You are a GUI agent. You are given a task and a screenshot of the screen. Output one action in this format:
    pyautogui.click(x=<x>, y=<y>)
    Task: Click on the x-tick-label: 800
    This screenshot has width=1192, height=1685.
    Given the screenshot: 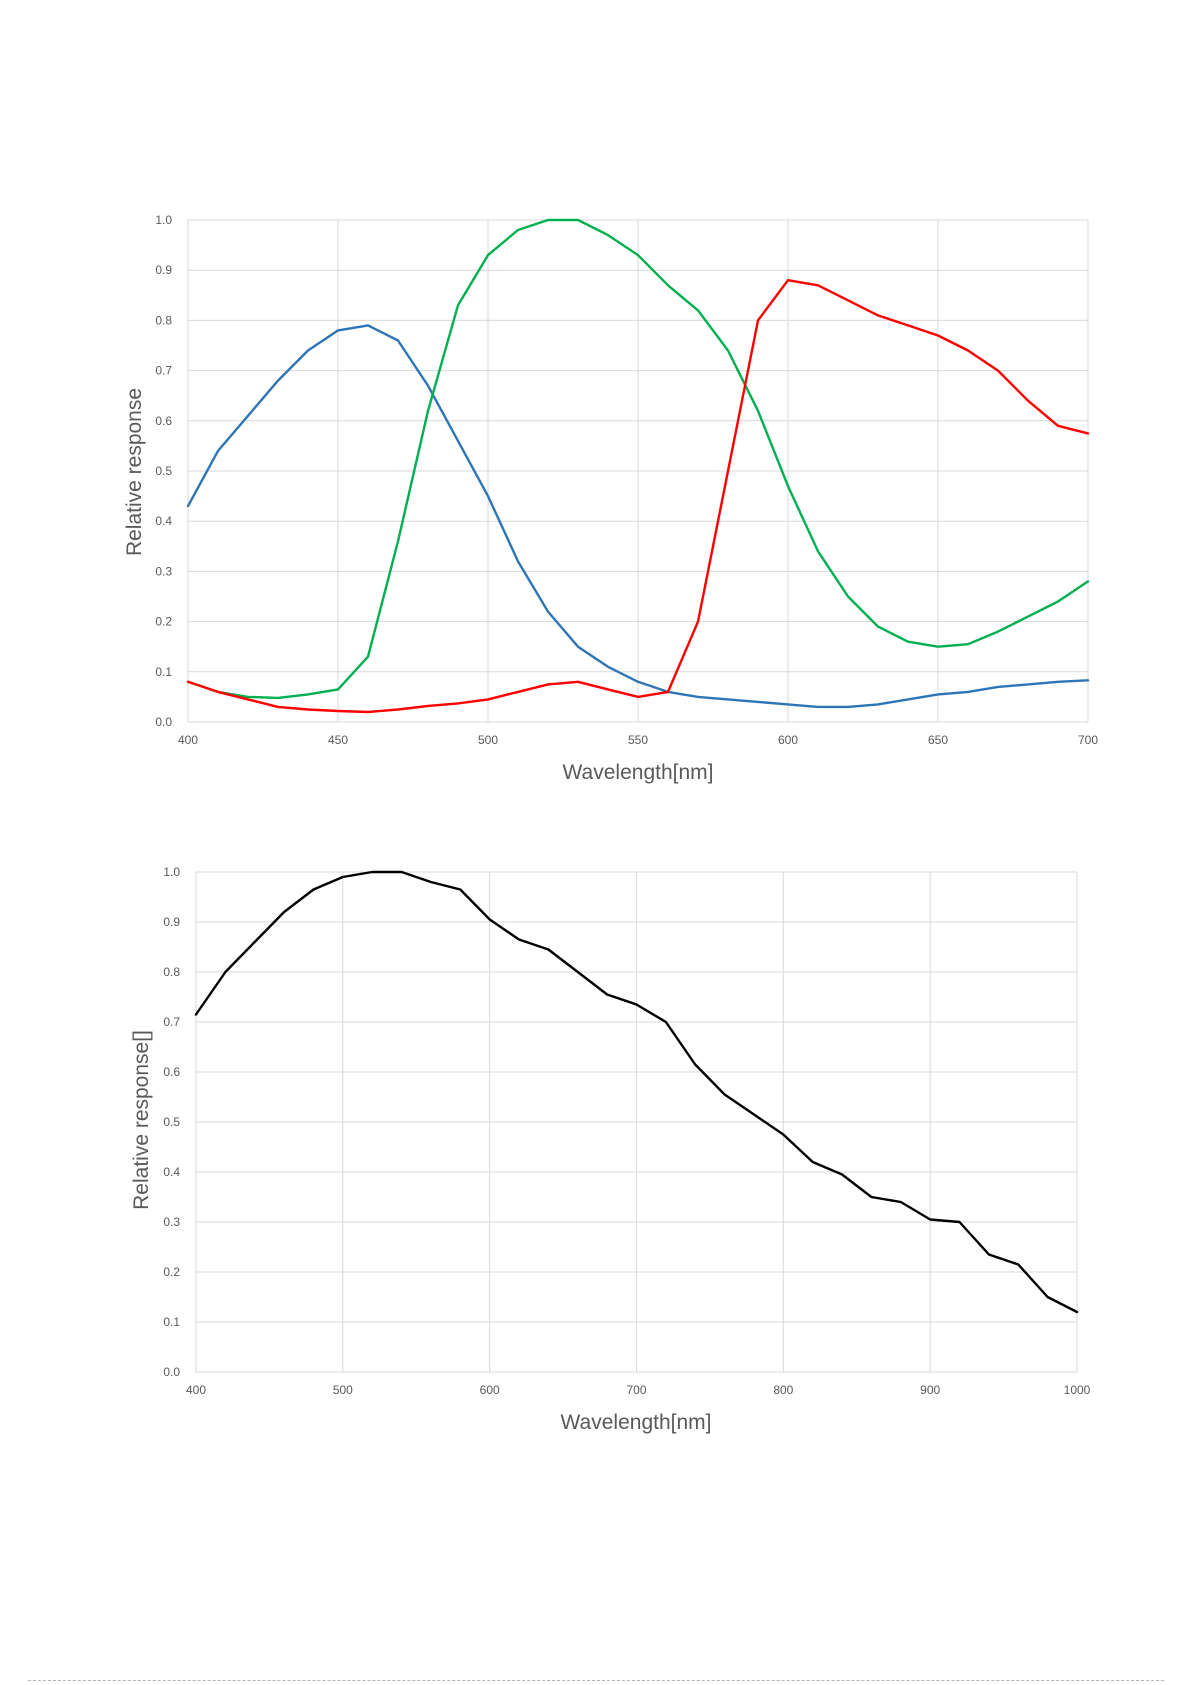 What is the action you would take?
    pyautogui.click(x=783, y=1390)
    